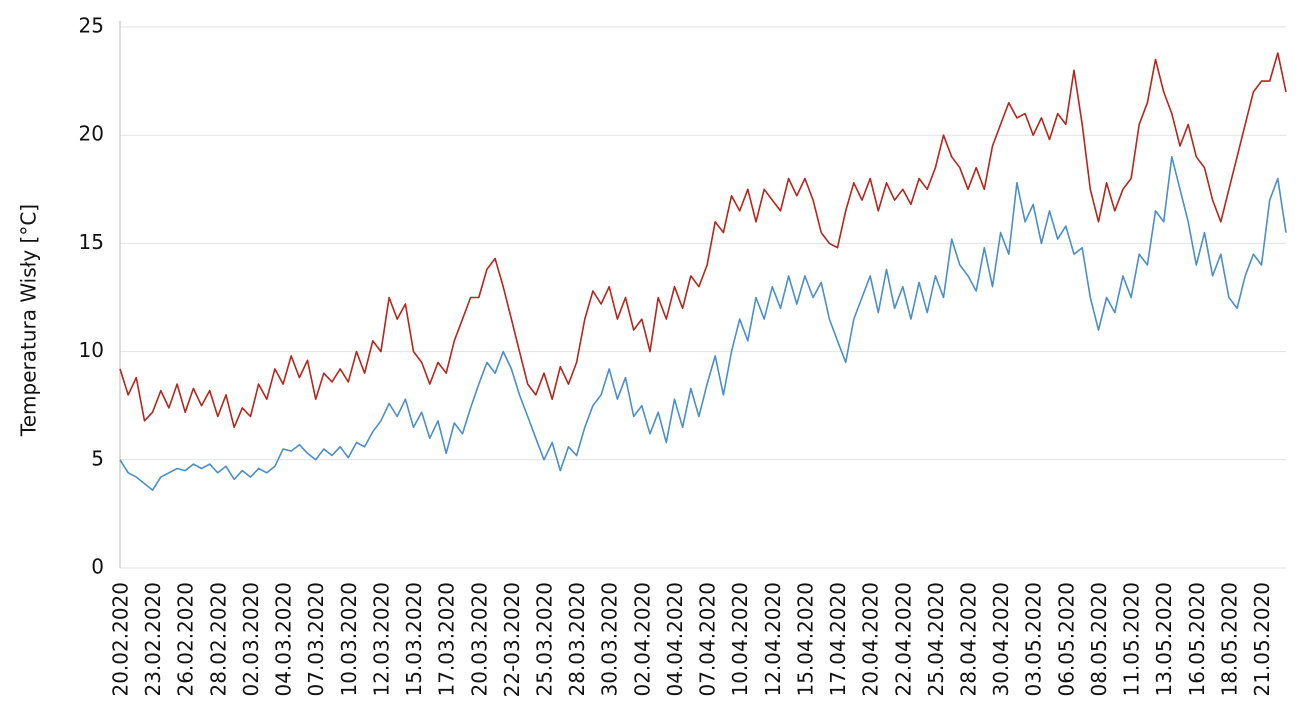 This screenshot has height=725, width=1303. I want to click on x-tick-label: 07.04.2020, so click(708, 639).